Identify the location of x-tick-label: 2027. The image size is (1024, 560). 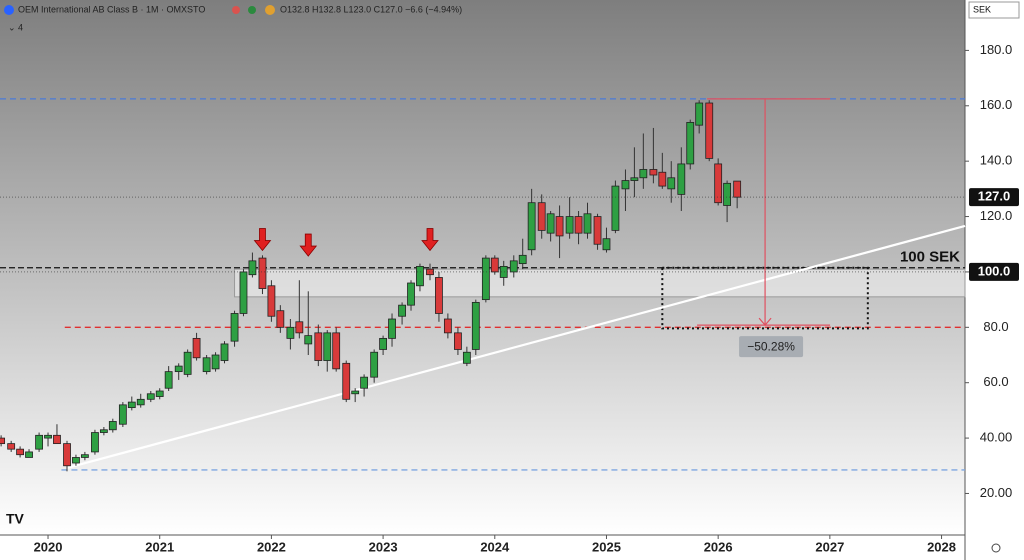
(829, 546).